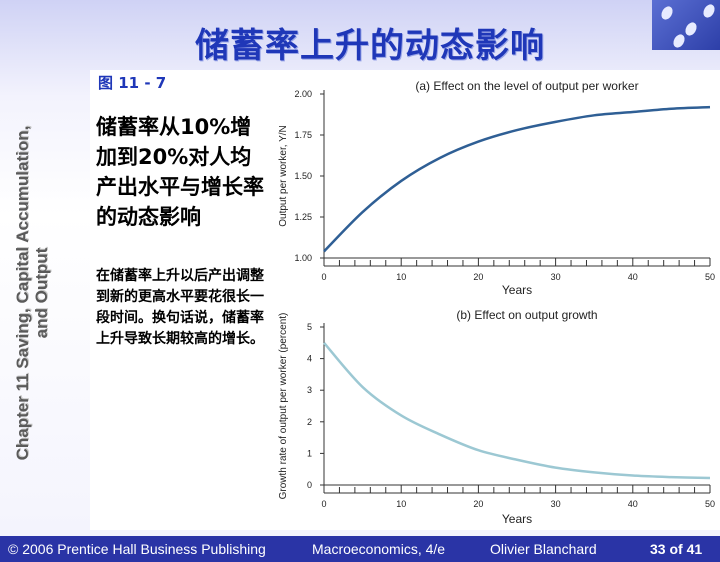  I want to click on chapter-line-2: and Output, so click(41, 293).